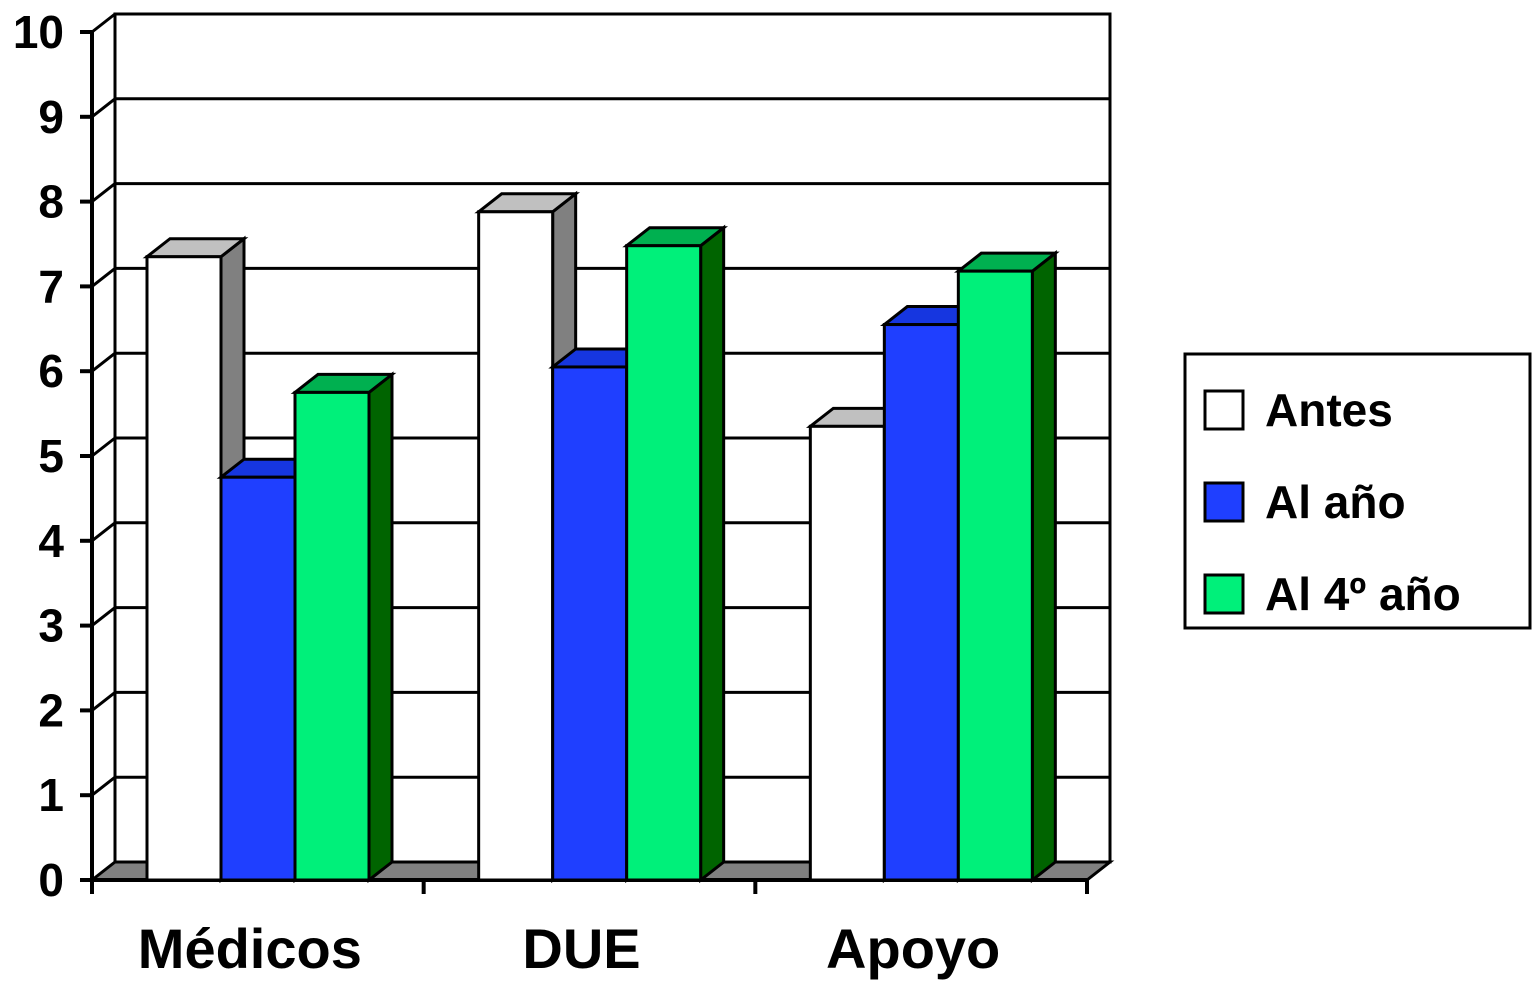  What do you see at coordinates (51, 202) in the screenshot?
I see `y-tick-label: 8` at bounding box center [51, 202].